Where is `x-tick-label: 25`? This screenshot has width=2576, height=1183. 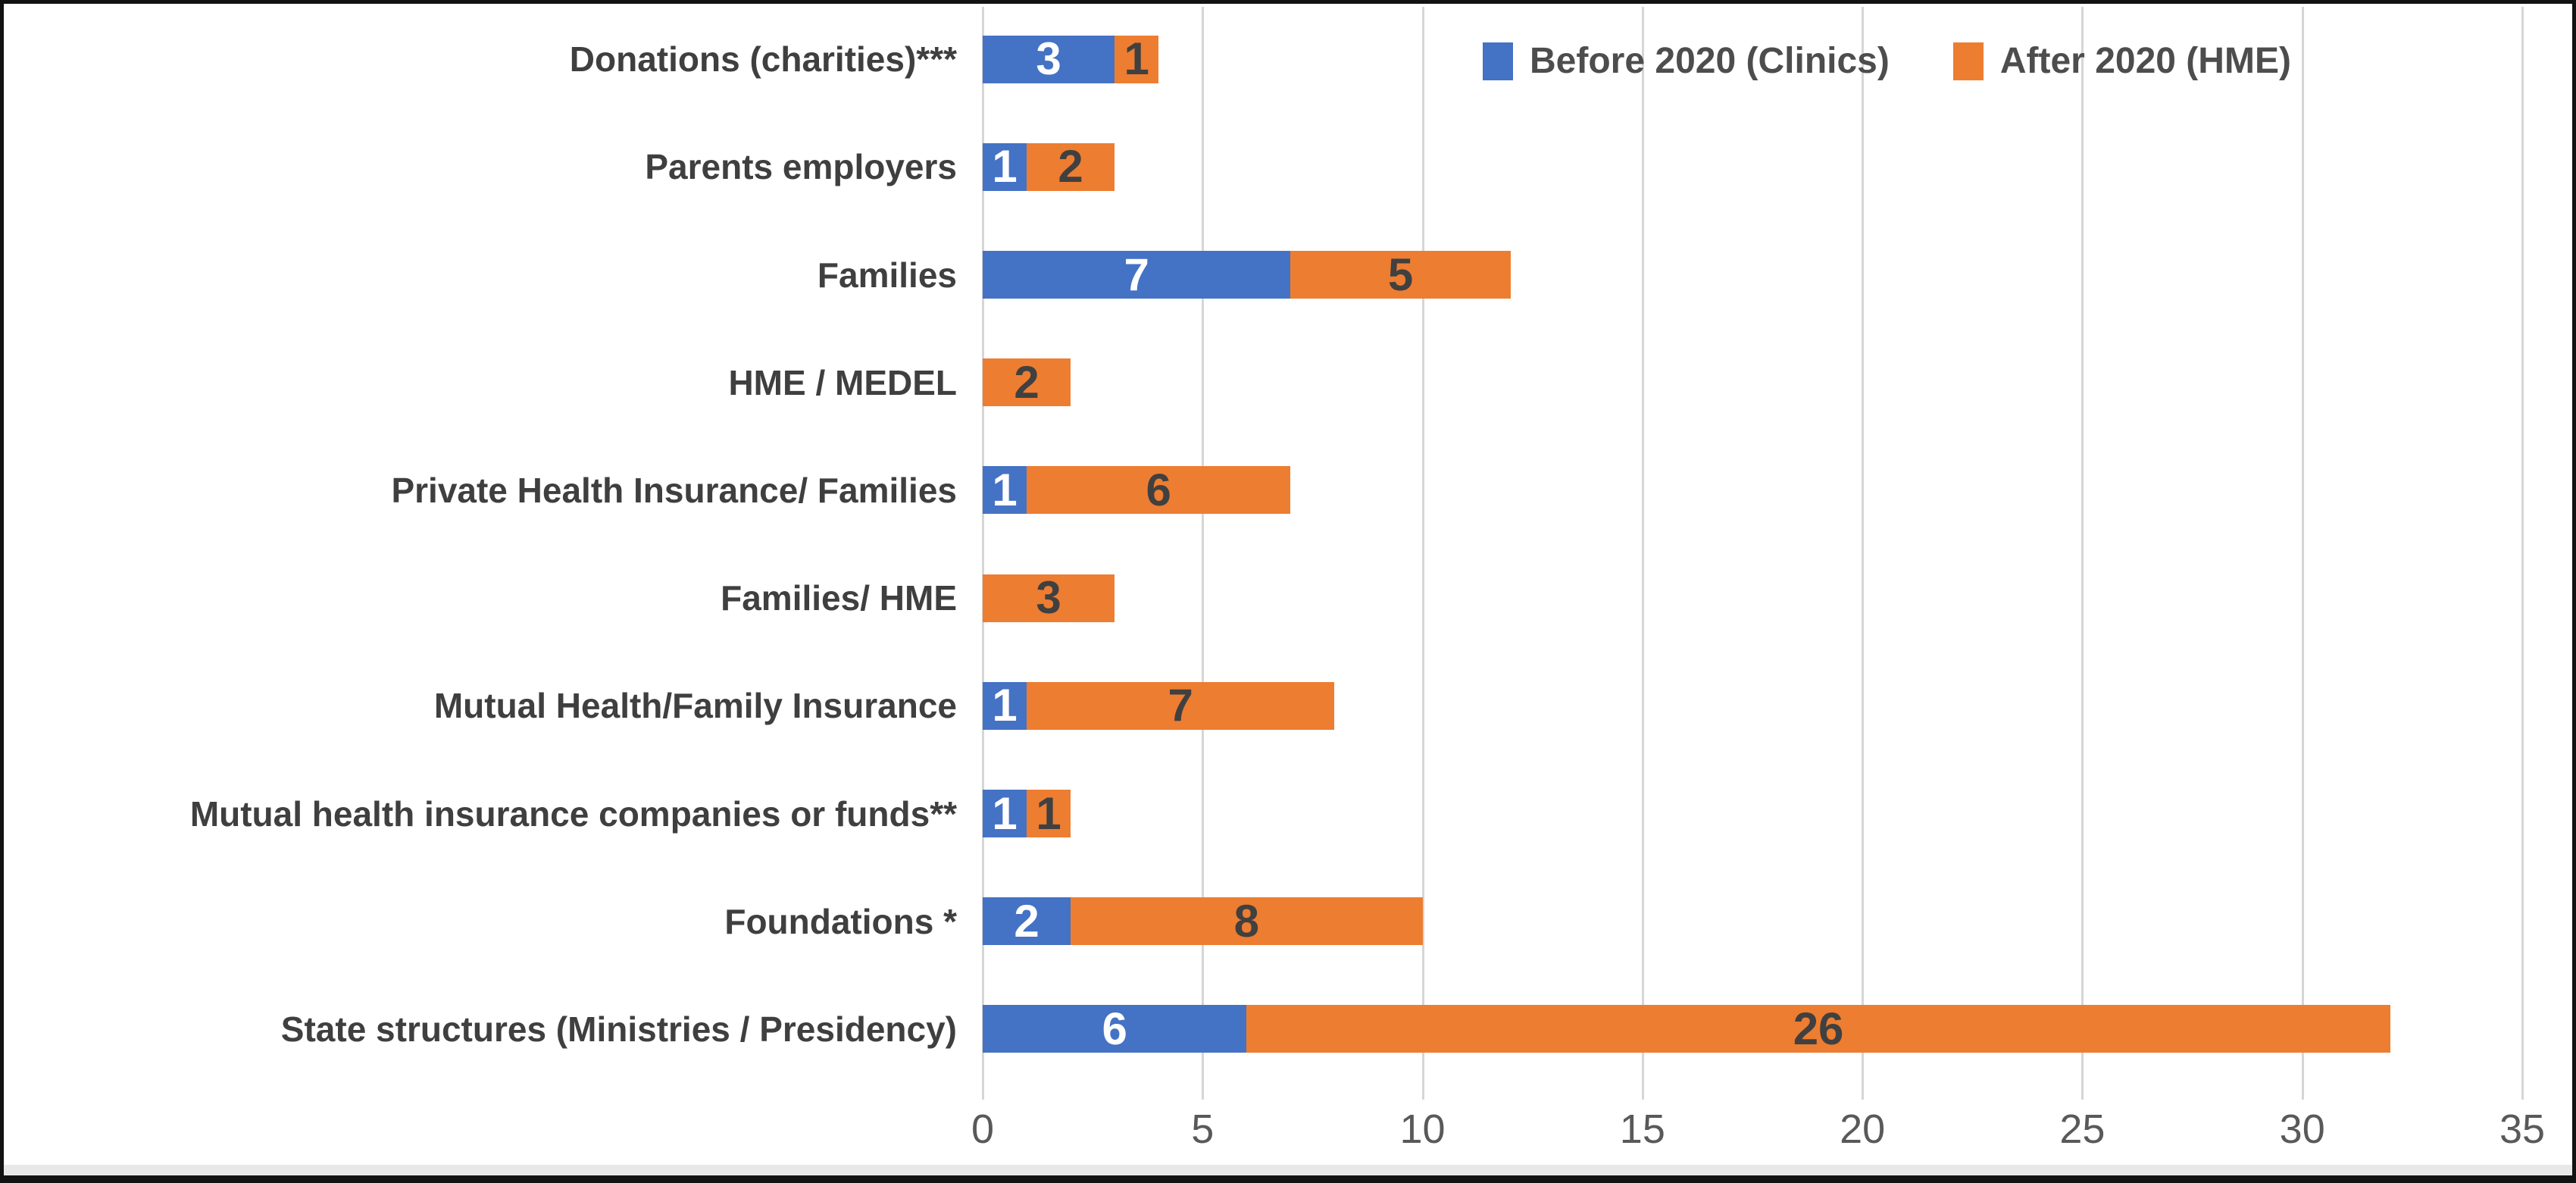
x-tick-label: 25 is located at coordinates (2082, 1129).